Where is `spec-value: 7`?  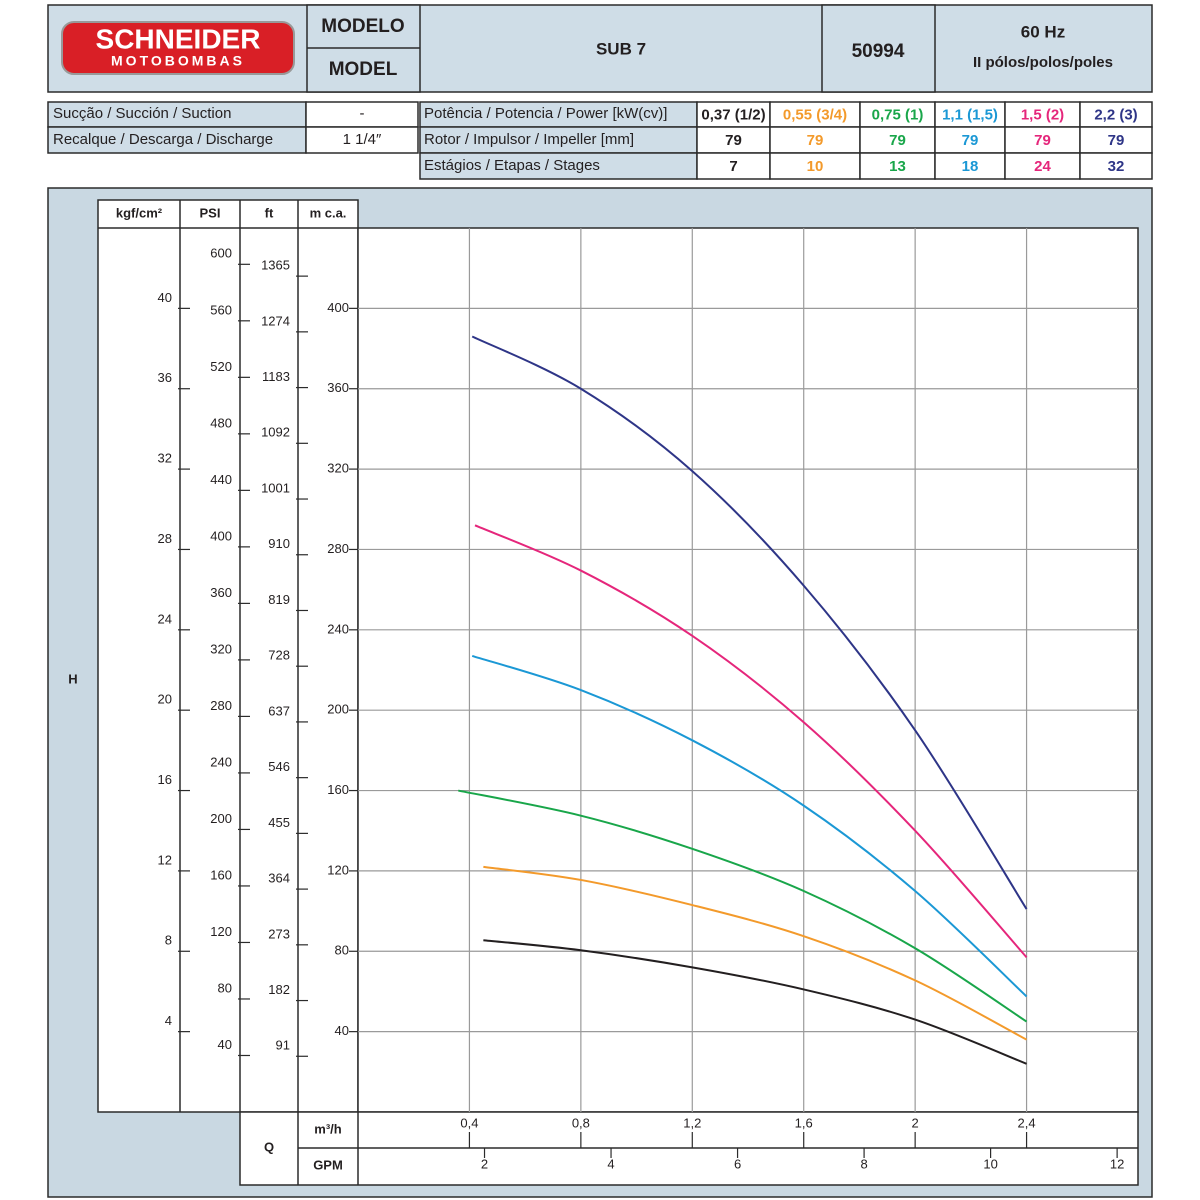 spec-value: 7 is located at coordinates (733, 166).